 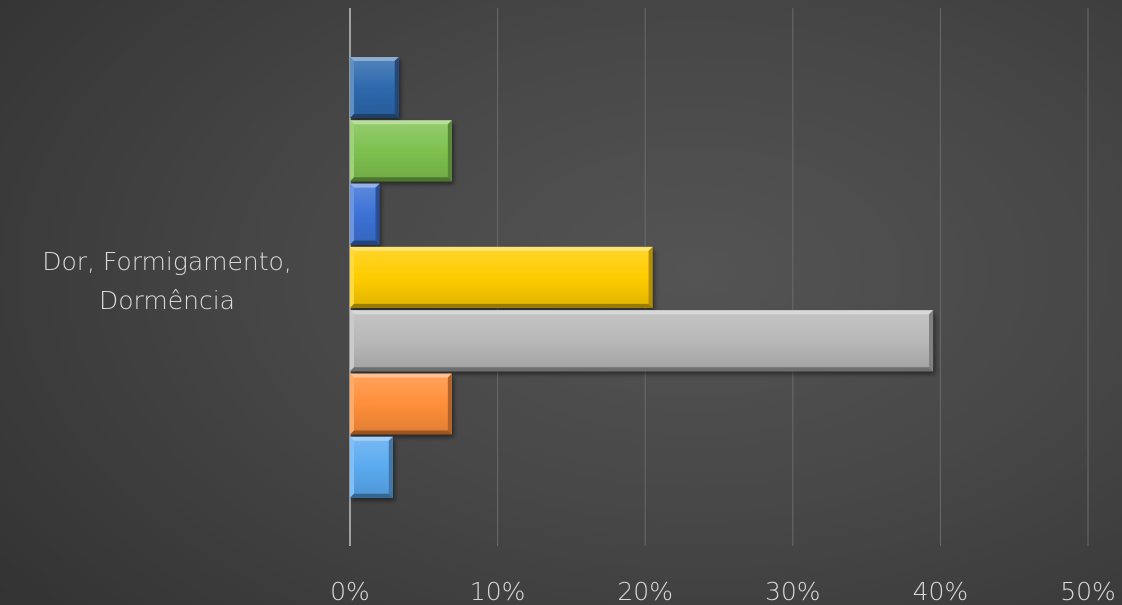 I want to click on category-label: Dormência, so click(x=167, y=300).